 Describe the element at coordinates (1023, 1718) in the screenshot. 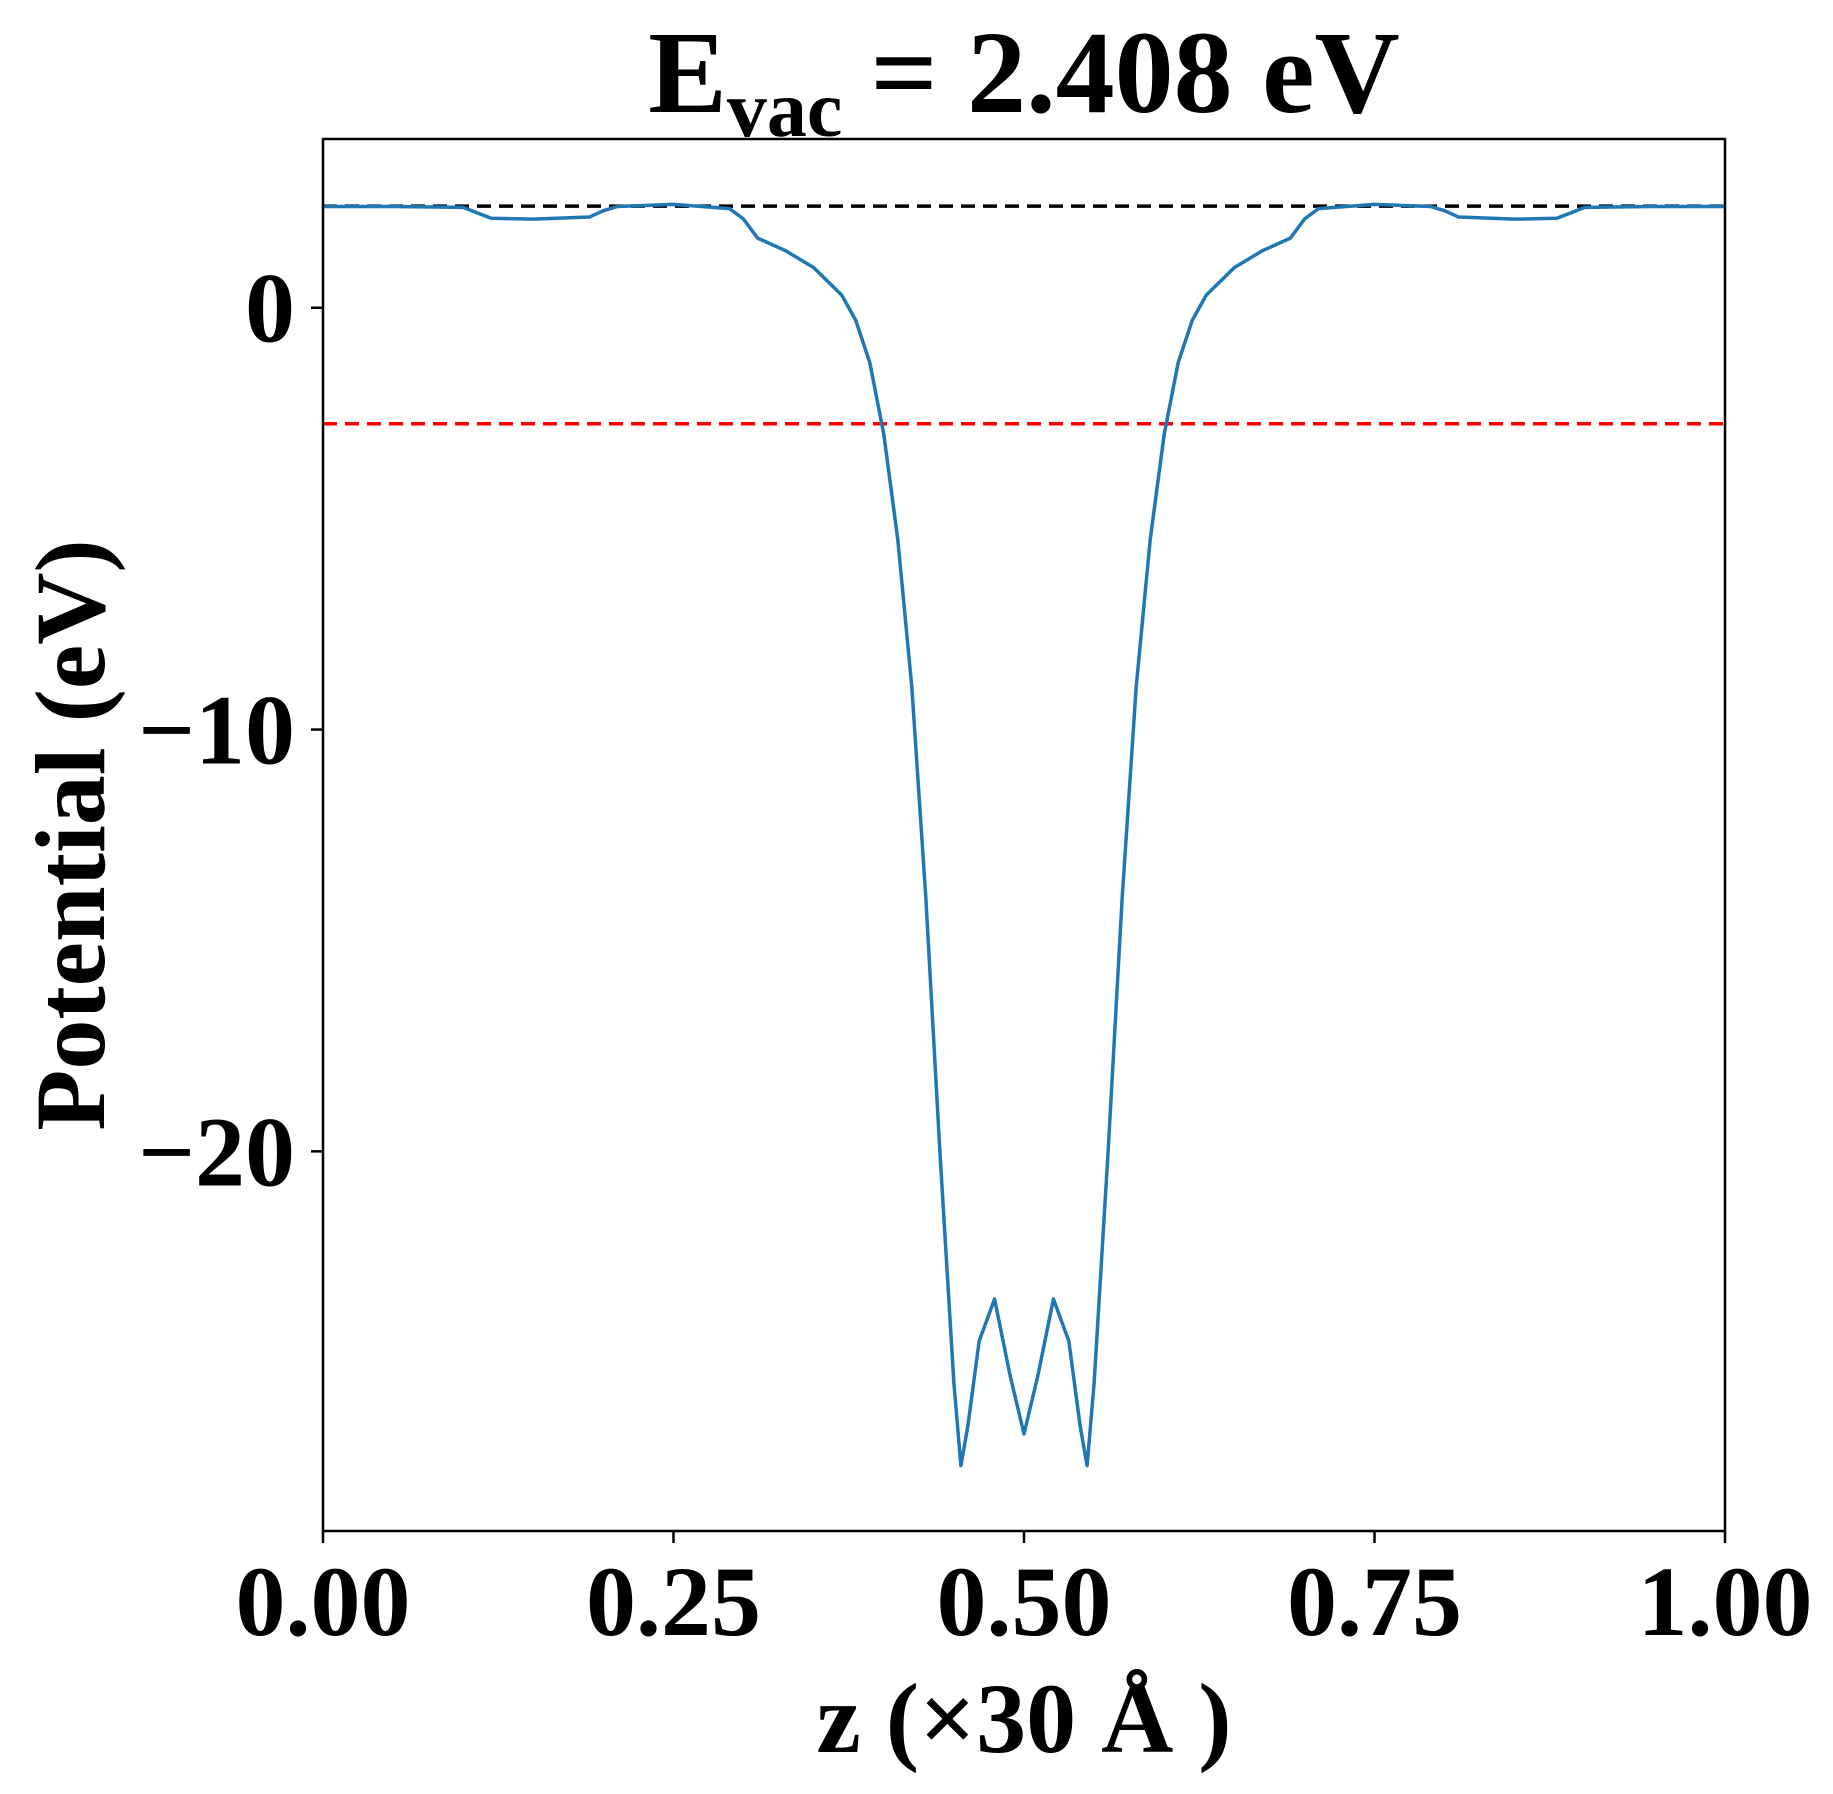

I see `x-axis-label: z (×30 Å )` at that location.